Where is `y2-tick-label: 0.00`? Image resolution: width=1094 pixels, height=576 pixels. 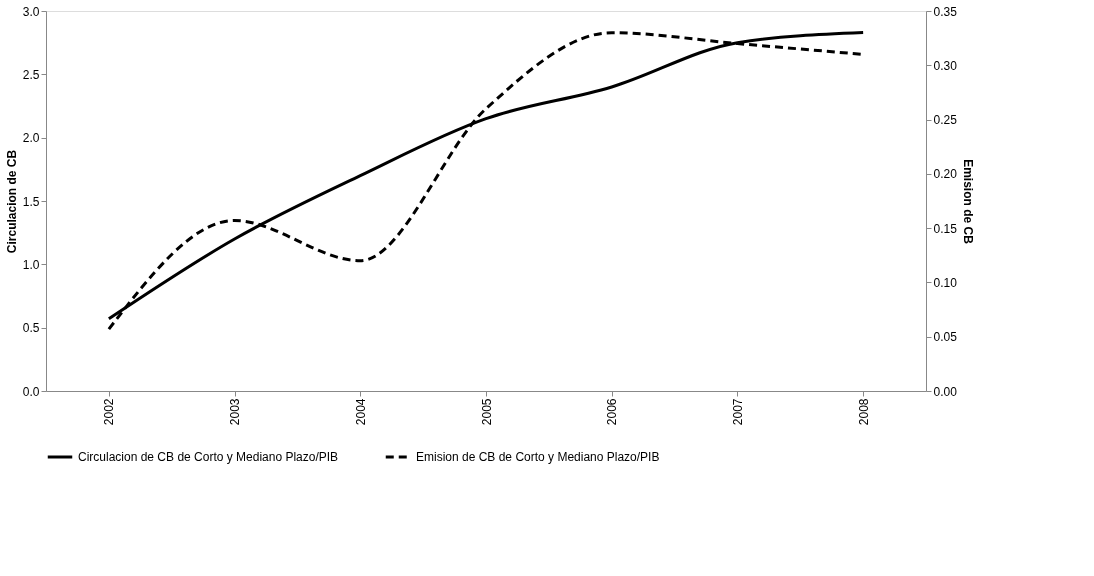 y2-tick-label: 0.00 is located at coordinates (945, 391).